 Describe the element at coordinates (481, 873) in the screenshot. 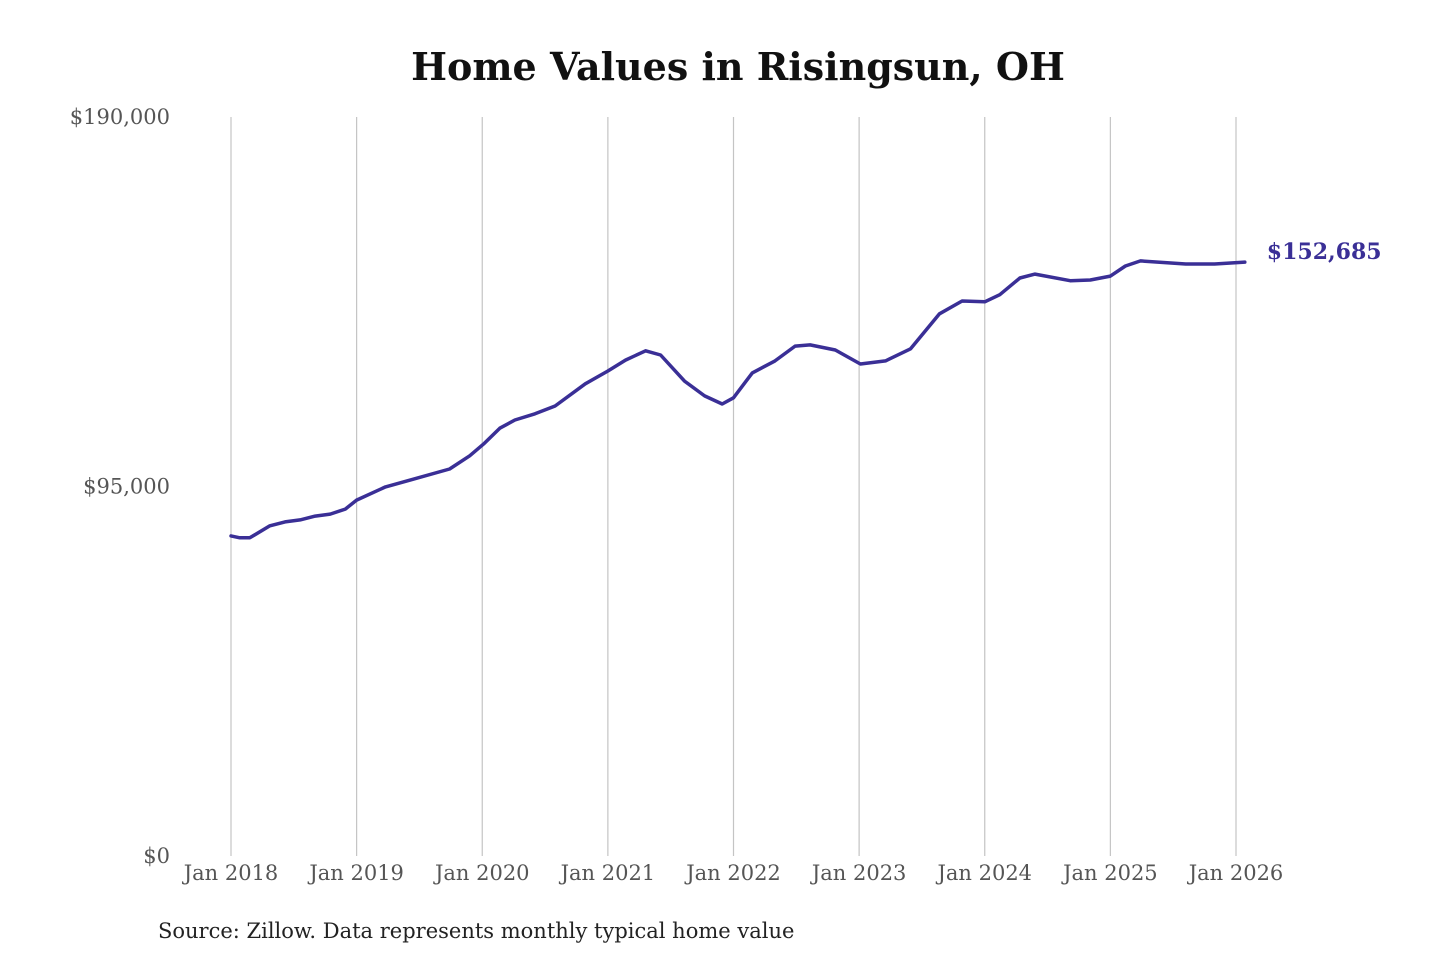

I see `x-tick-label: Jan 2020` at that location.